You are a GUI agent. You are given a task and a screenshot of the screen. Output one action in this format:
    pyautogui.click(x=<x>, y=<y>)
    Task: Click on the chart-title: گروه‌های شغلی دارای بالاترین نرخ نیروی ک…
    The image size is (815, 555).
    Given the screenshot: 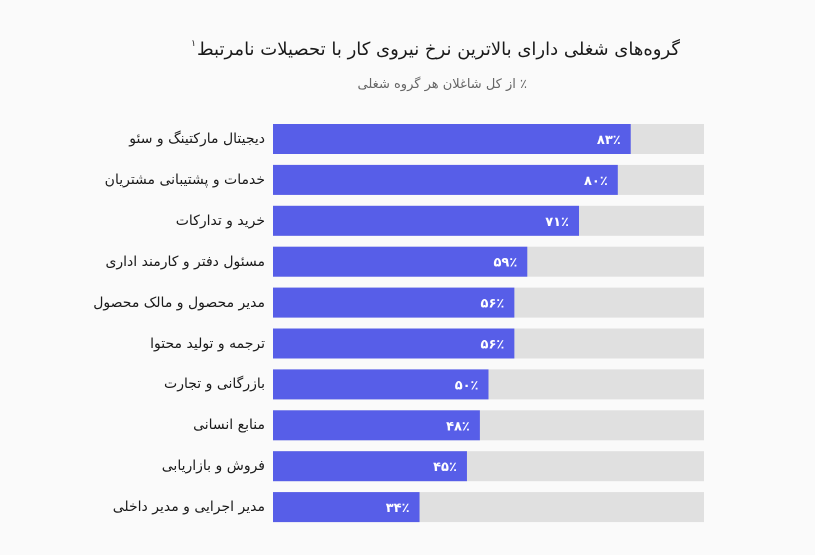 What is the action you would take?
    pyautogui.click(x=435, y=50)
    